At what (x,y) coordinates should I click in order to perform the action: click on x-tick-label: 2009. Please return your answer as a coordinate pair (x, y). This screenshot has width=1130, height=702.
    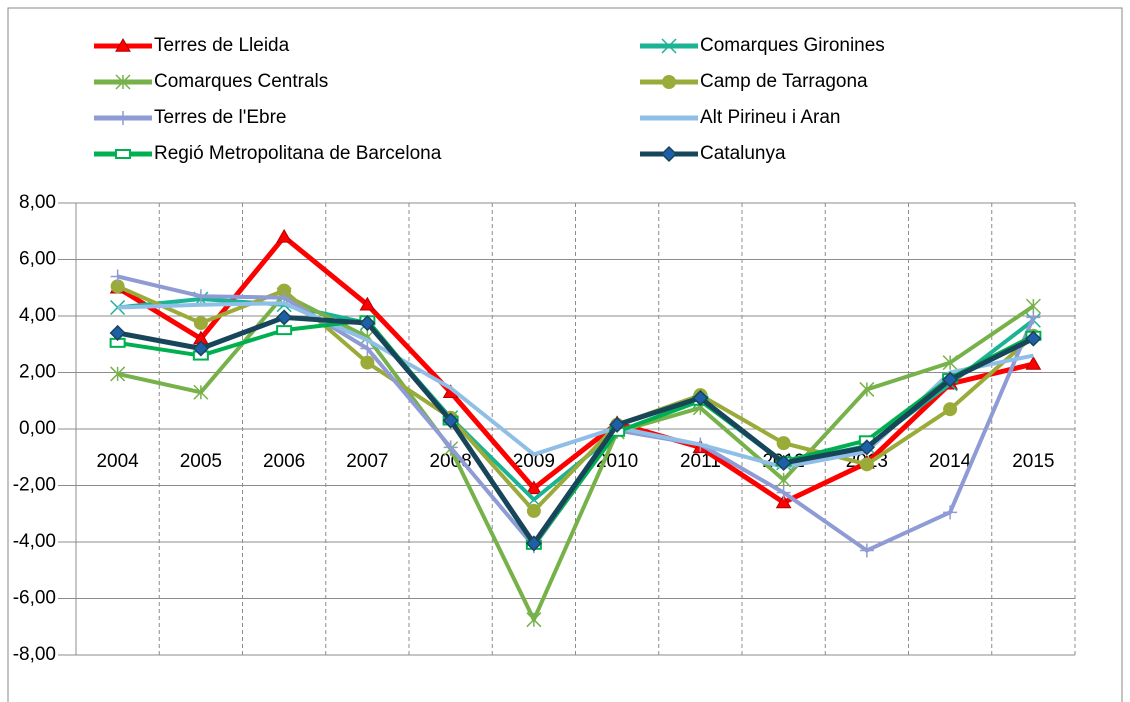
    Looking at the image, I should click on (534, 461).